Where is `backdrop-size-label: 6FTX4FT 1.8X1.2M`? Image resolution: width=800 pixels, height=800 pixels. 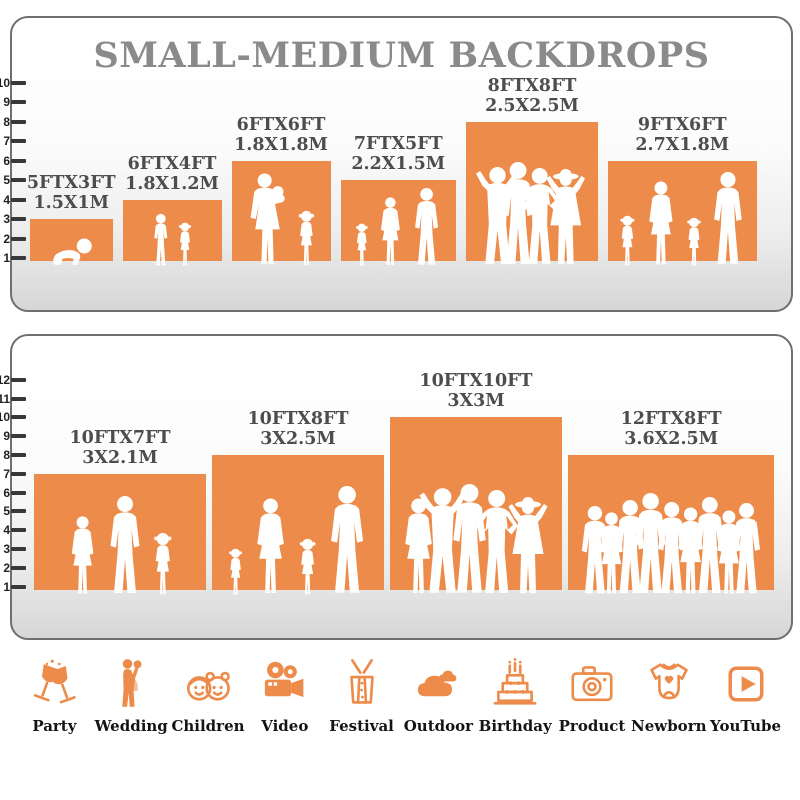
backdrop-size-label: 6FTX4FT 1.8X1.2M is located at coordinates (172, 174).